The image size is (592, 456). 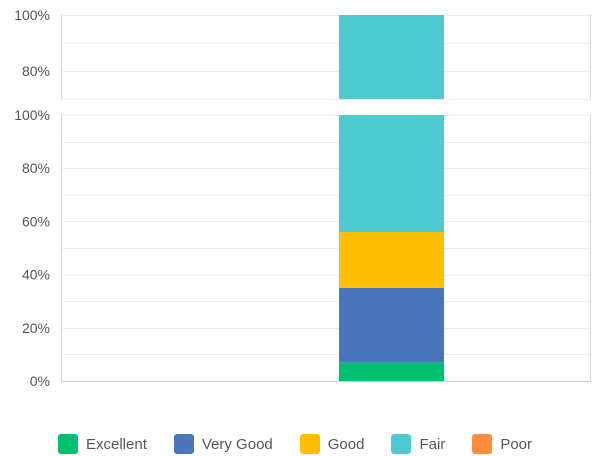 What do you see at coordinates (516, 444) in the screenshot?
I see `legend-label: Poor` at bounding box center [516, 444].